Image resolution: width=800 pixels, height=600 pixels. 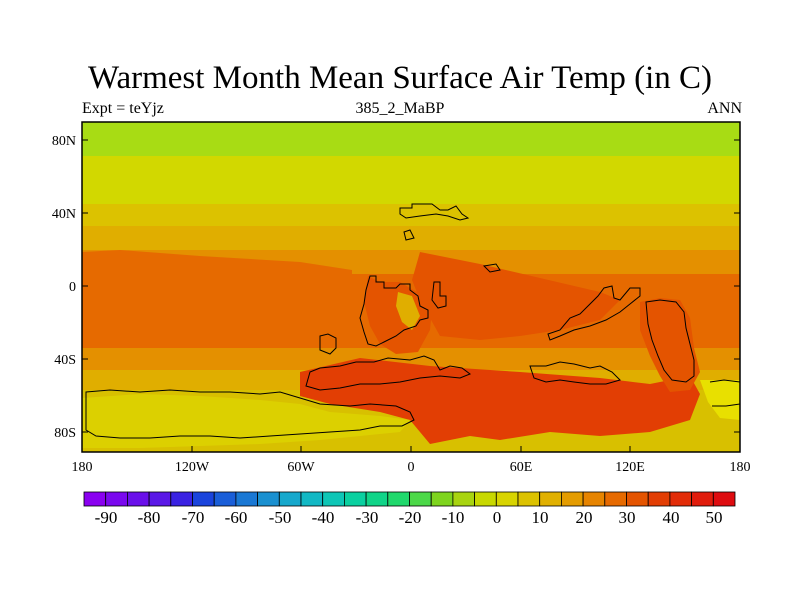 I want to click on lat-label-0: 0, so click(x=72, y=287).